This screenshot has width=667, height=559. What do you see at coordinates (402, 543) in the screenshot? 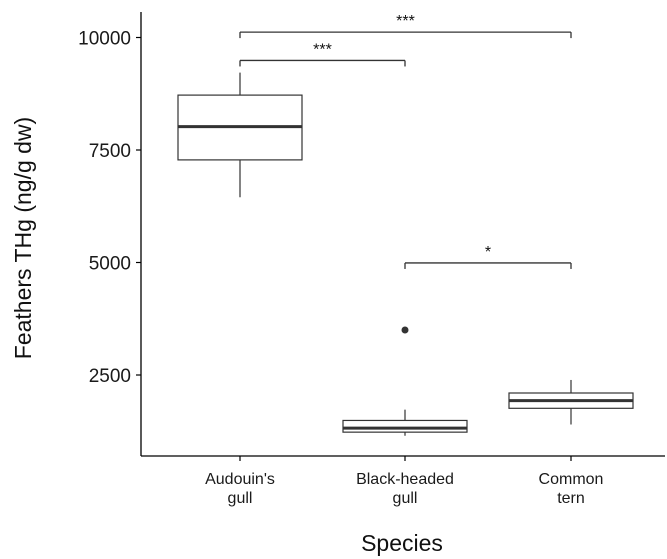
I see `x-axis-title: Species` at bounding box center [402, 543].